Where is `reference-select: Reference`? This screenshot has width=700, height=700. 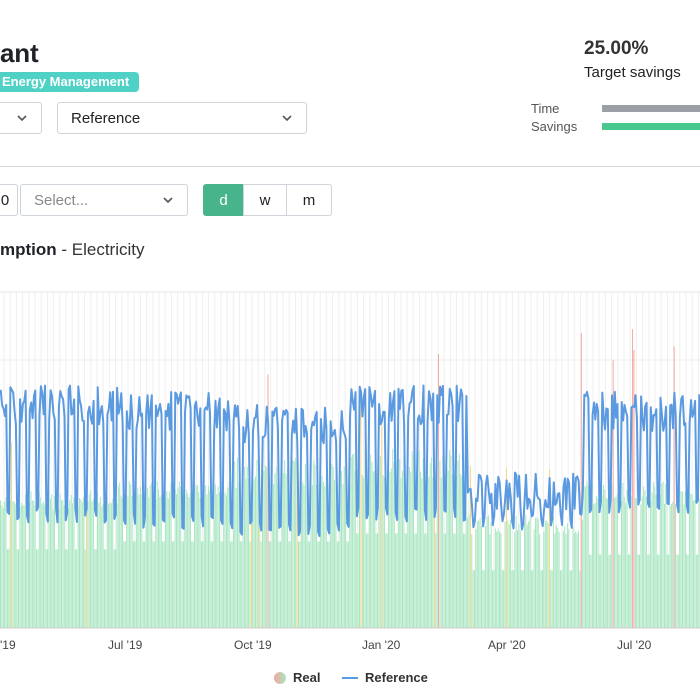
reference-select: Reference is located at coordinates (182, 118).